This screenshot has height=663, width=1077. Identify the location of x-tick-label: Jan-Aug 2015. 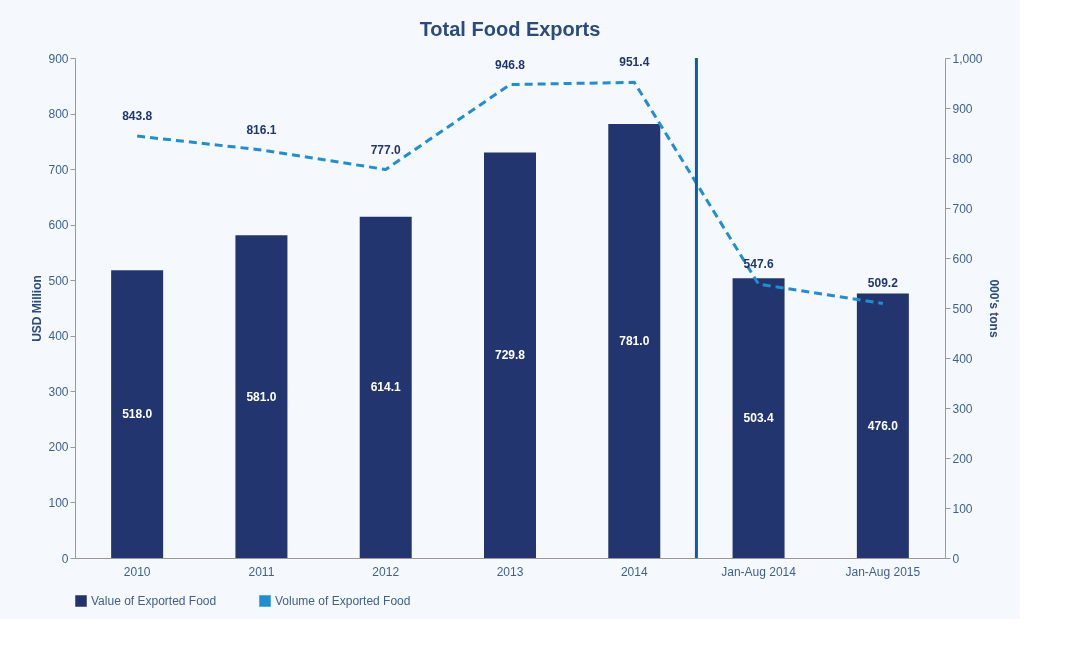
(883, 571).